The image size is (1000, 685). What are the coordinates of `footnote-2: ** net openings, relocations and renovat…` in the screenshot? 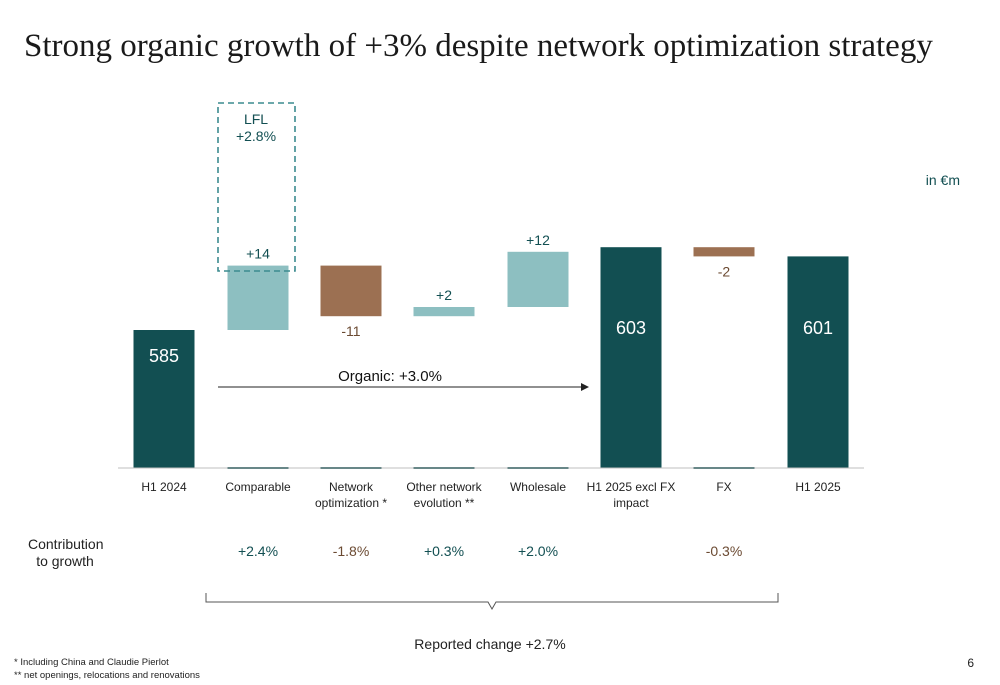 It's located at (107, 675).